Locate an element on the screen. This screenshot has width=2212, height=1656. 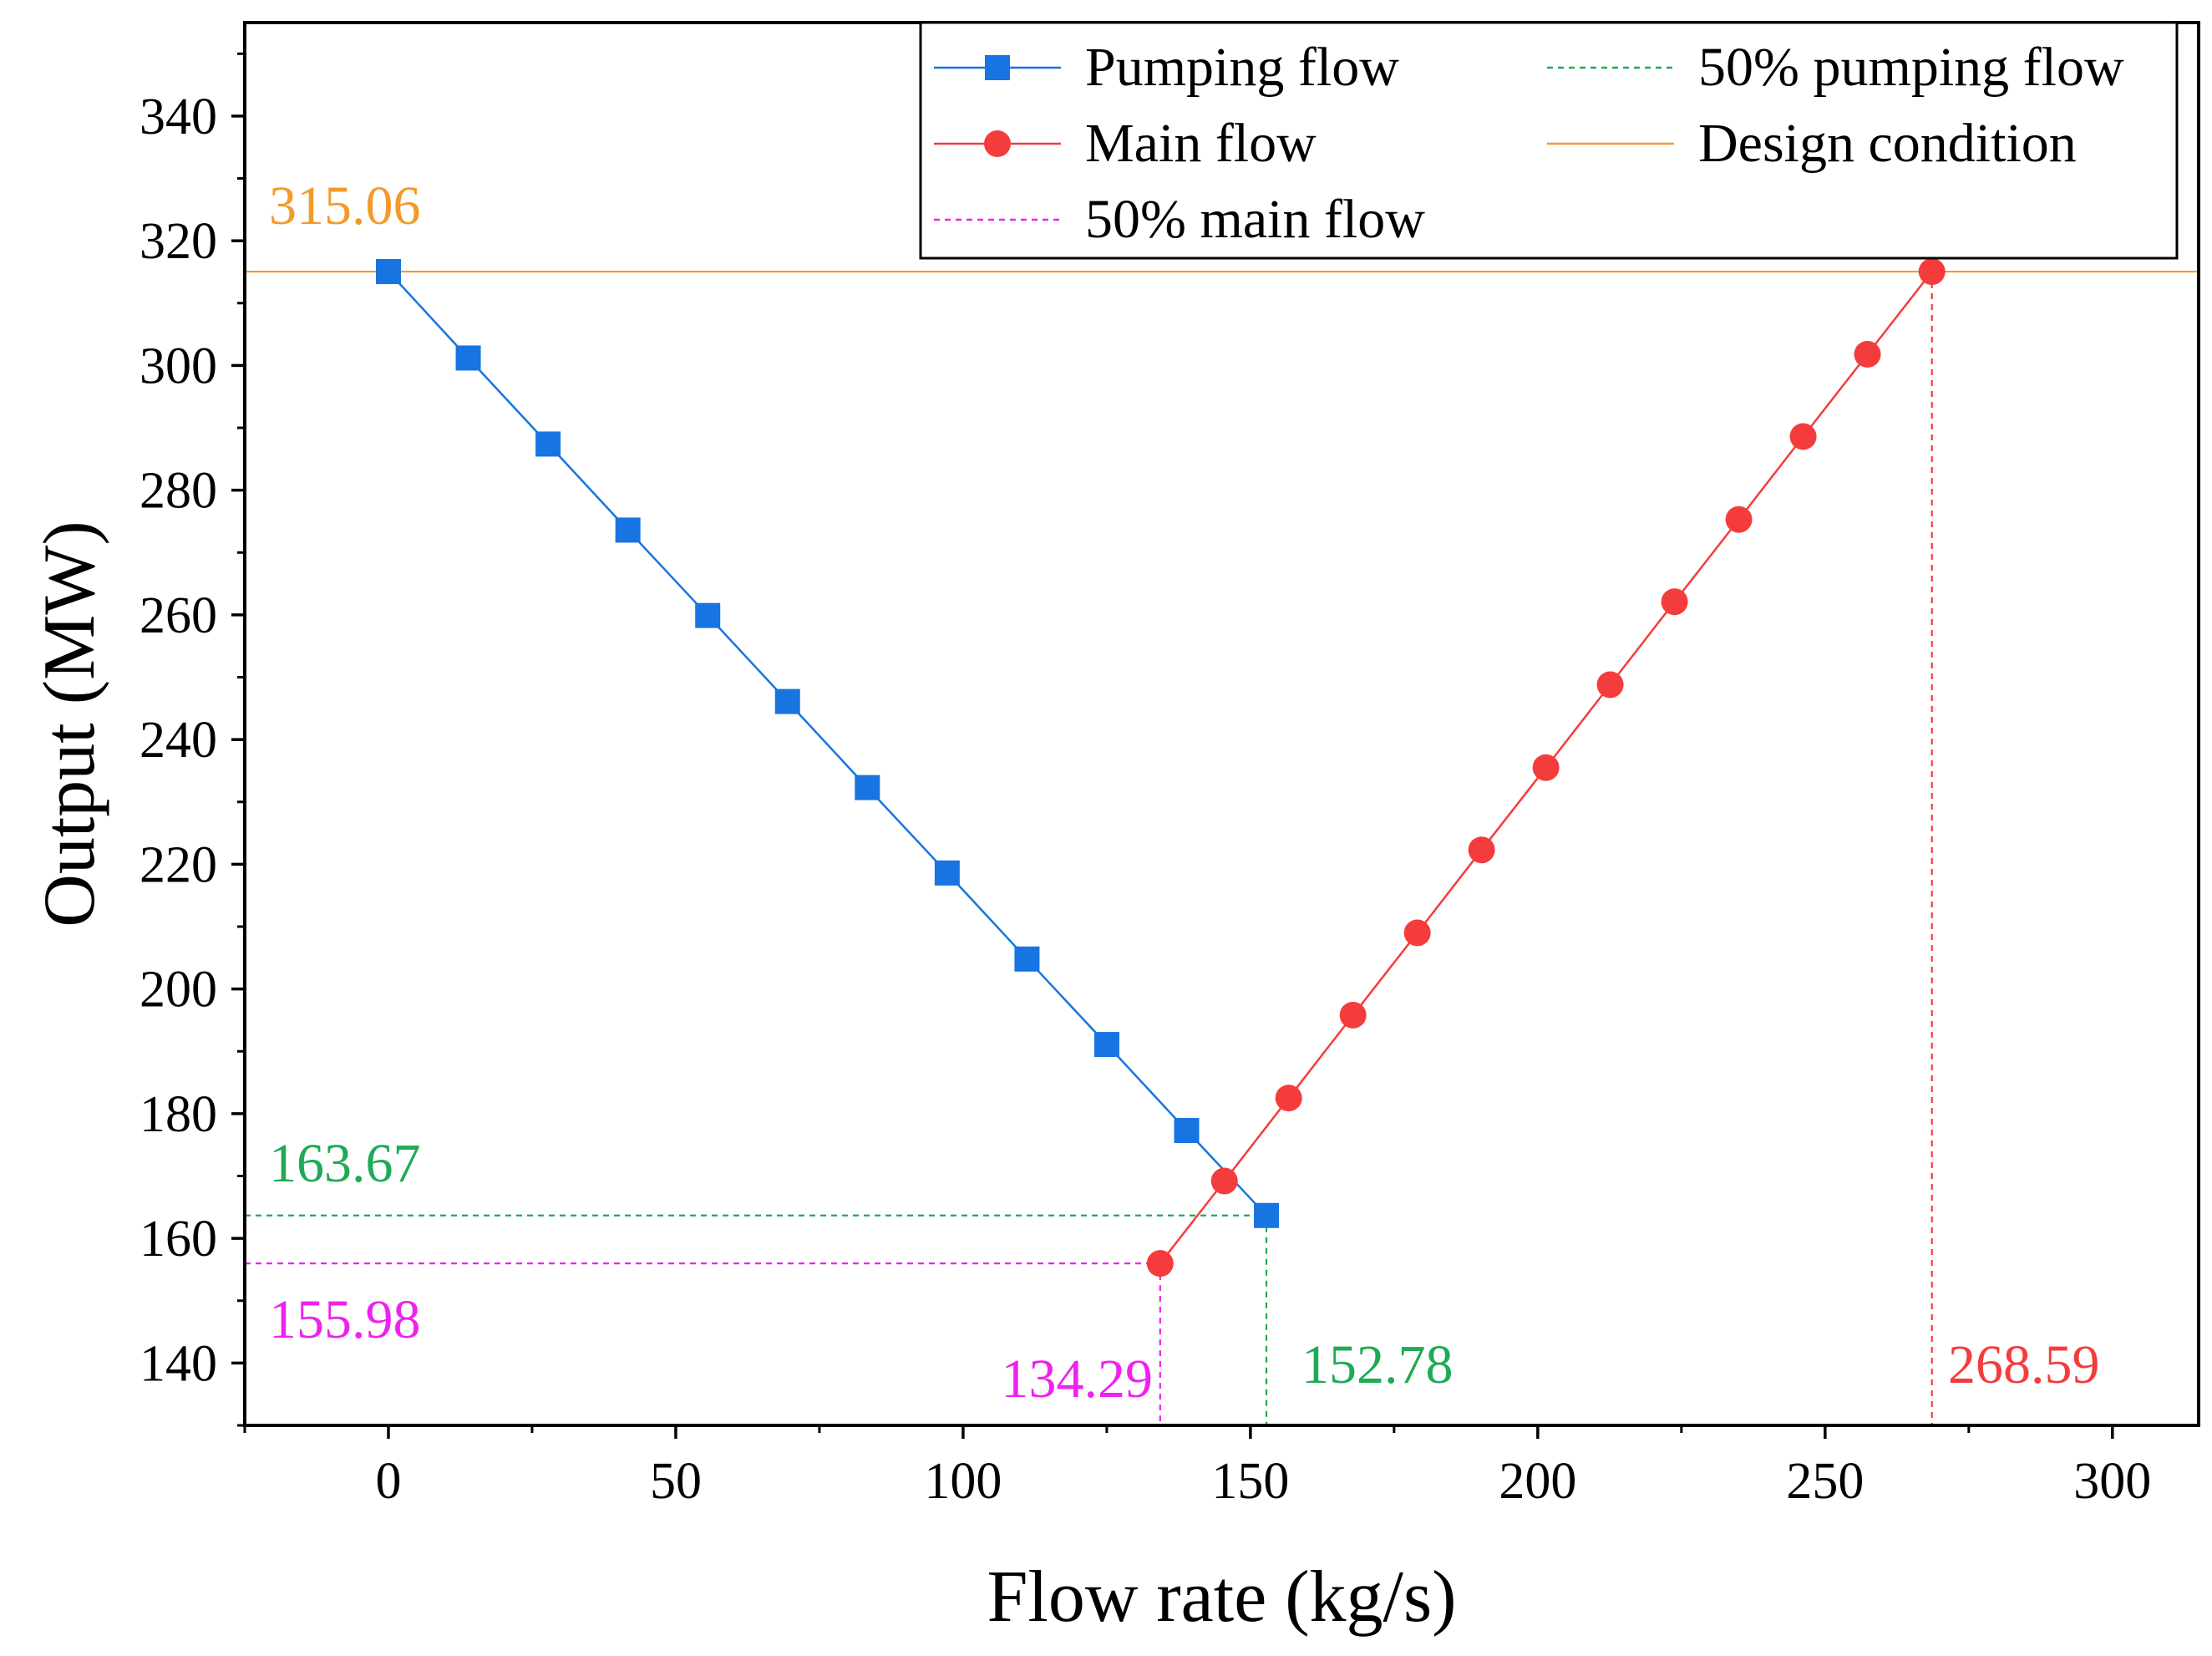
legend-label: Pumping flow is located at coordinates (1242, 67).